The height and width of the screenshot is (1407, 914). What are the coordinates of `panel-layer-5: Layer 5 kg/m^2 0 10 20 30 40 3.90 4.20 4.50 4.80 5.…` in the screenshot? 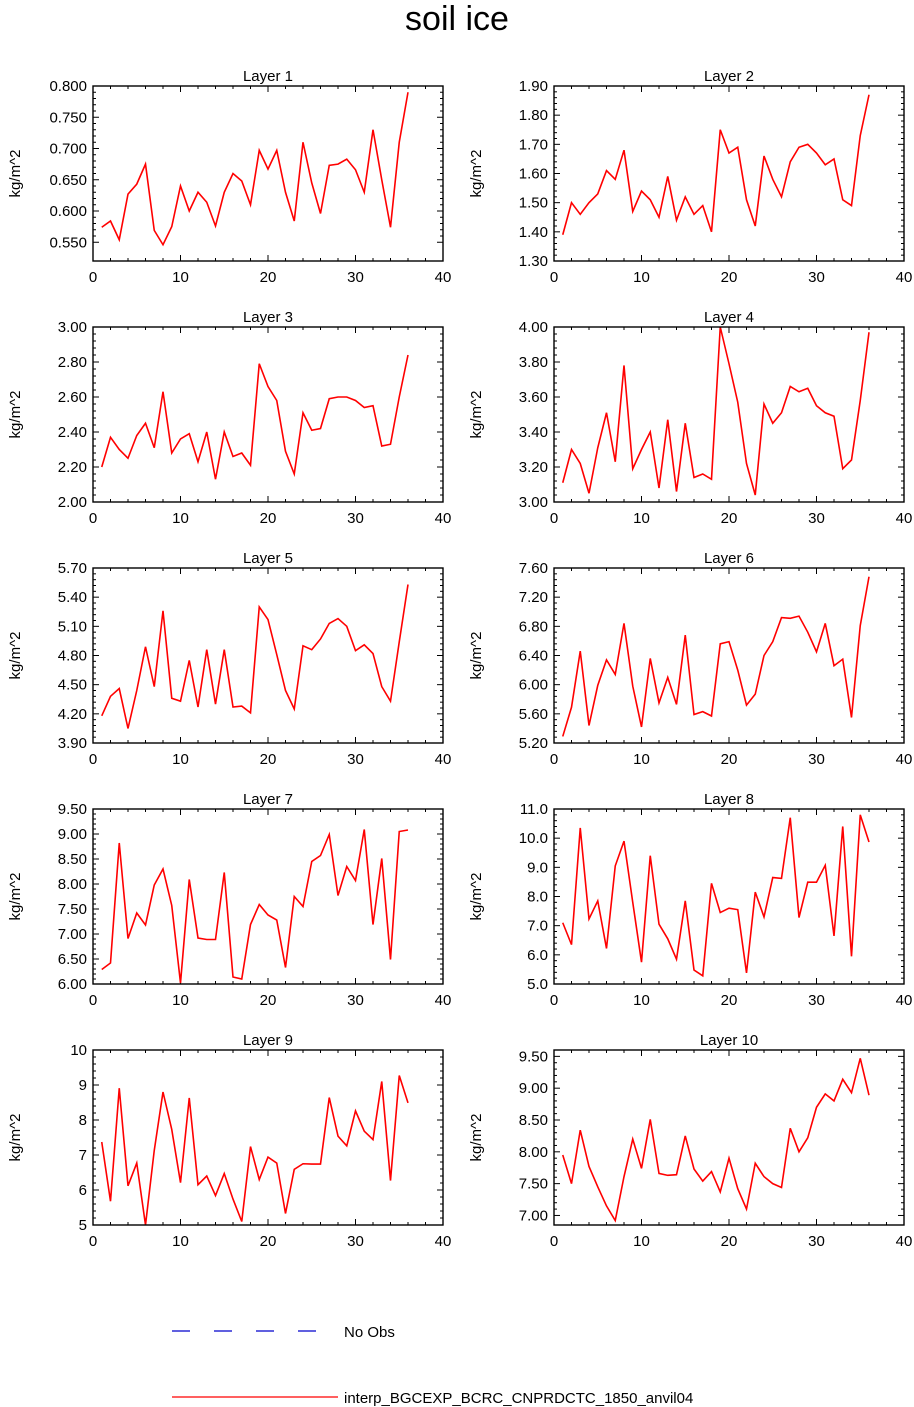 It's located at (229, 659).